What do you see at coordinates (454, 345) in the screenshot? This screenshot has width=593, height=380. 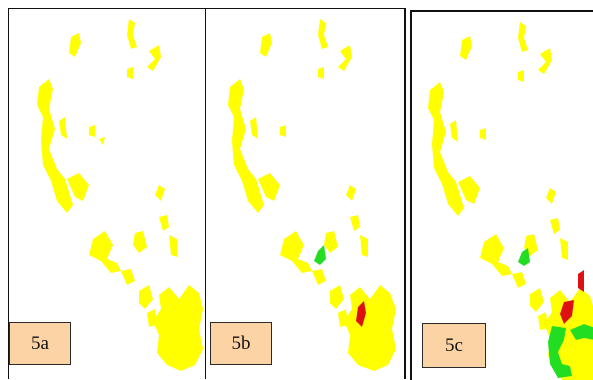 I see `panel-label-5c: 5c` at bounding box center [454, 345].